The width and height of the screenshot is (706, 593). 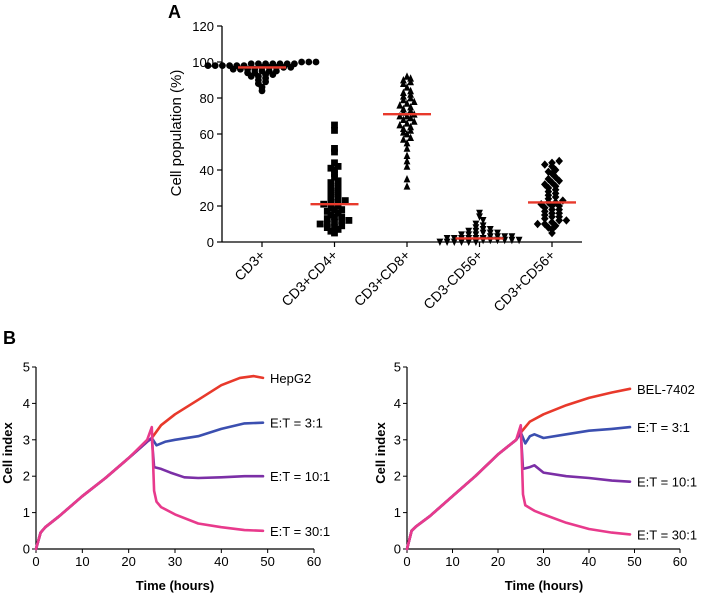 I want to click on series-label: E:T = 10:1, so click(x=667, y=482).